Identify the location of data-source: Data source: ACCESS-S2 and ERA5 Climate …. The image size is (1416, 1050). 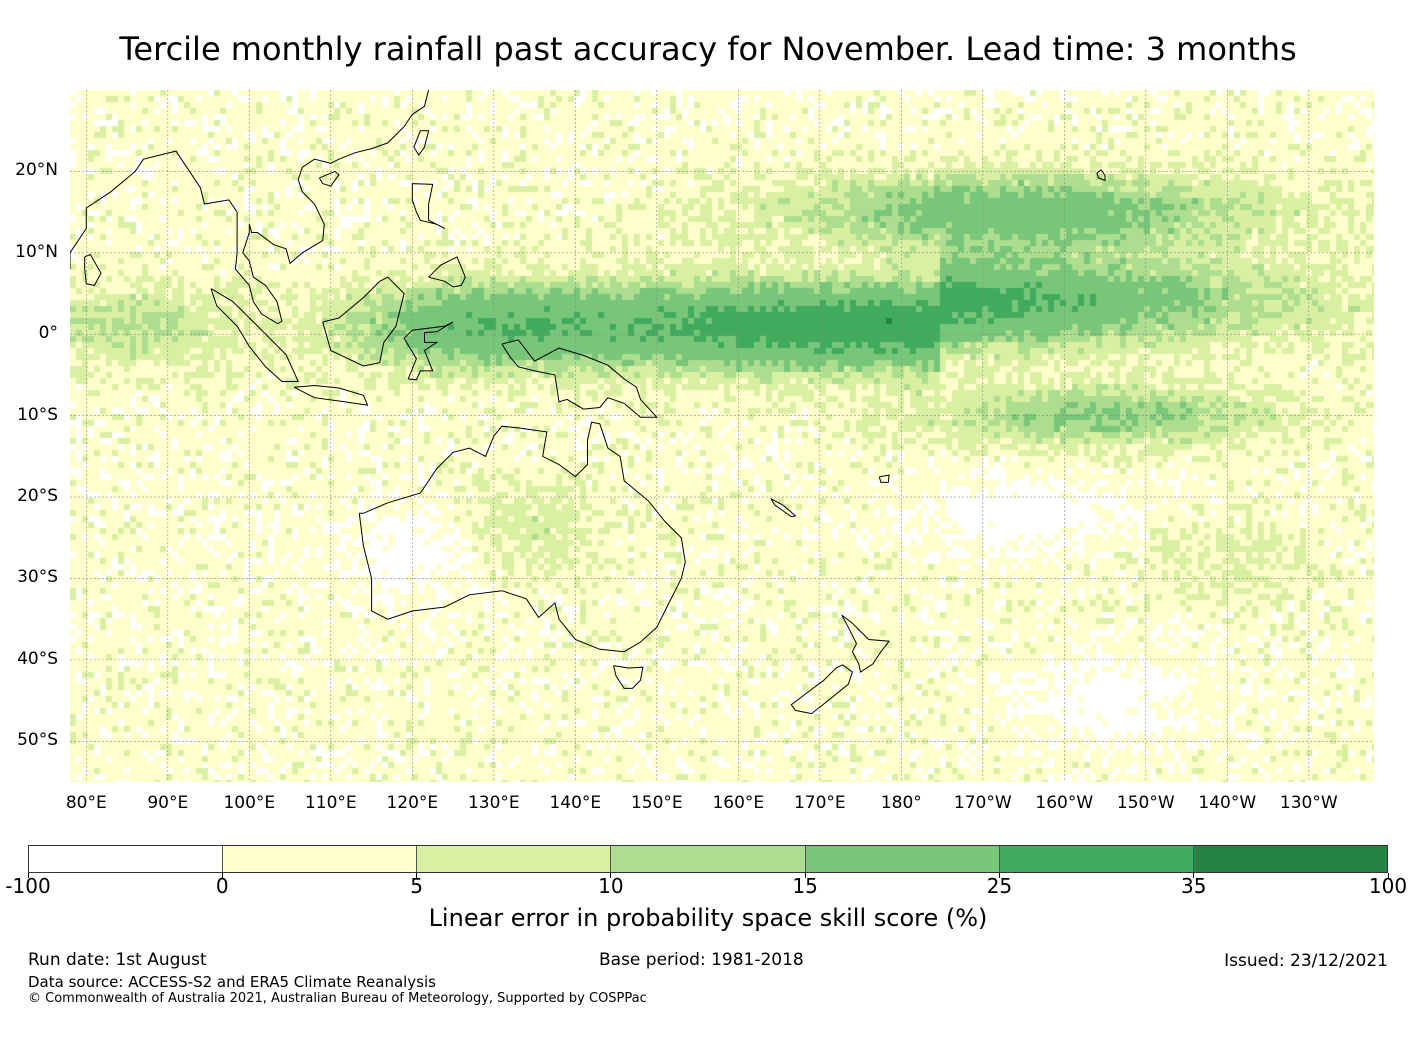
(232, 982).